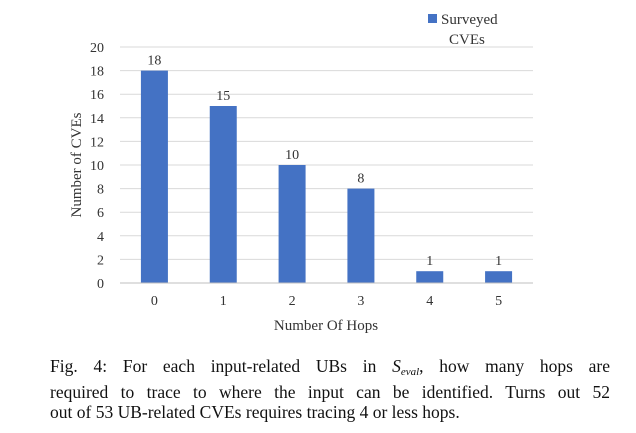 The height and width of the screenshot is (433, 636). What do you see at coordinates (100, 190) in the screenshot?
I see `y-tick-label: 8` at bounding box center [100, 190].